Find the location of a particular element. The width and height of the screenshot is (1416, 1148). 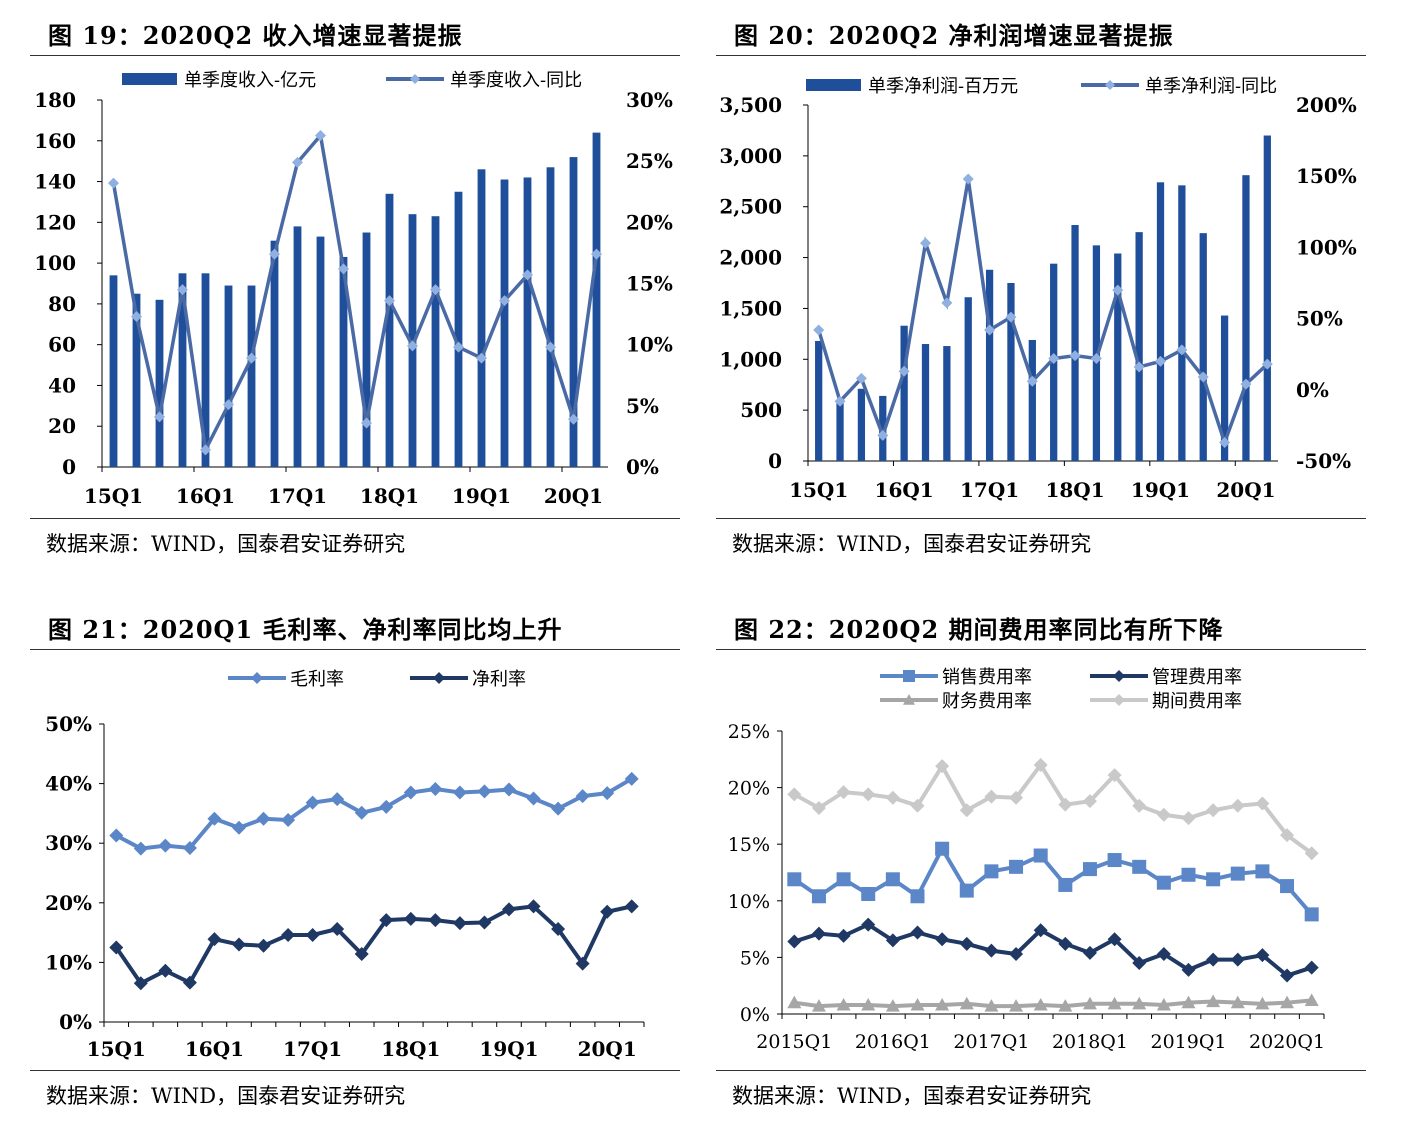

y-tick-label-left: 180 is located at coordinates (55, 100).